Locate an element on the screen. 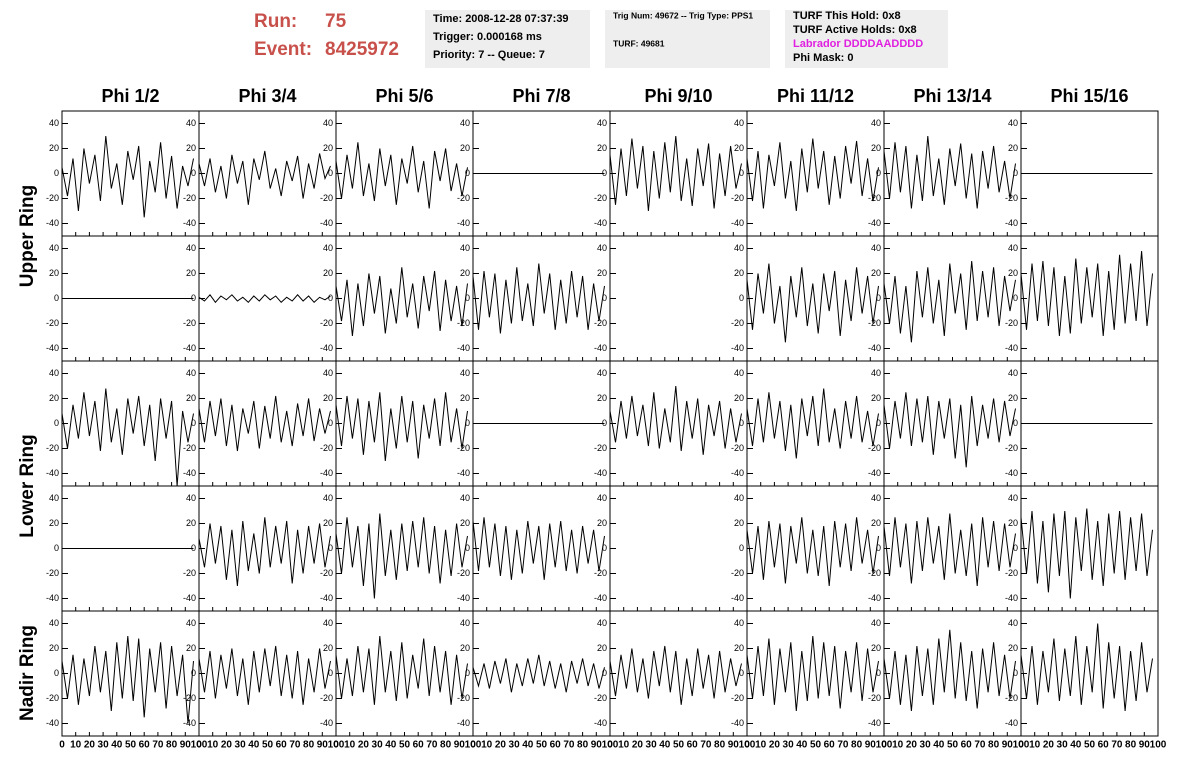 This screenshot has width=1196, height=777. ring-label: Nadir Ring is located at coordinates (27, 673).